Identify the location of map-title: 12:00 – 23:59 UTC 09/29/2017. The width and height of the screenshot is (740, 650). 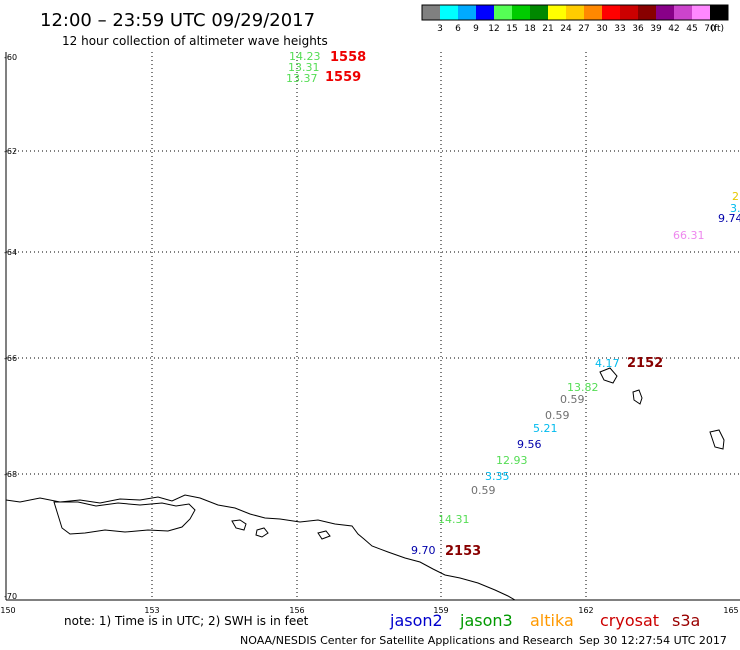
(177, 20).